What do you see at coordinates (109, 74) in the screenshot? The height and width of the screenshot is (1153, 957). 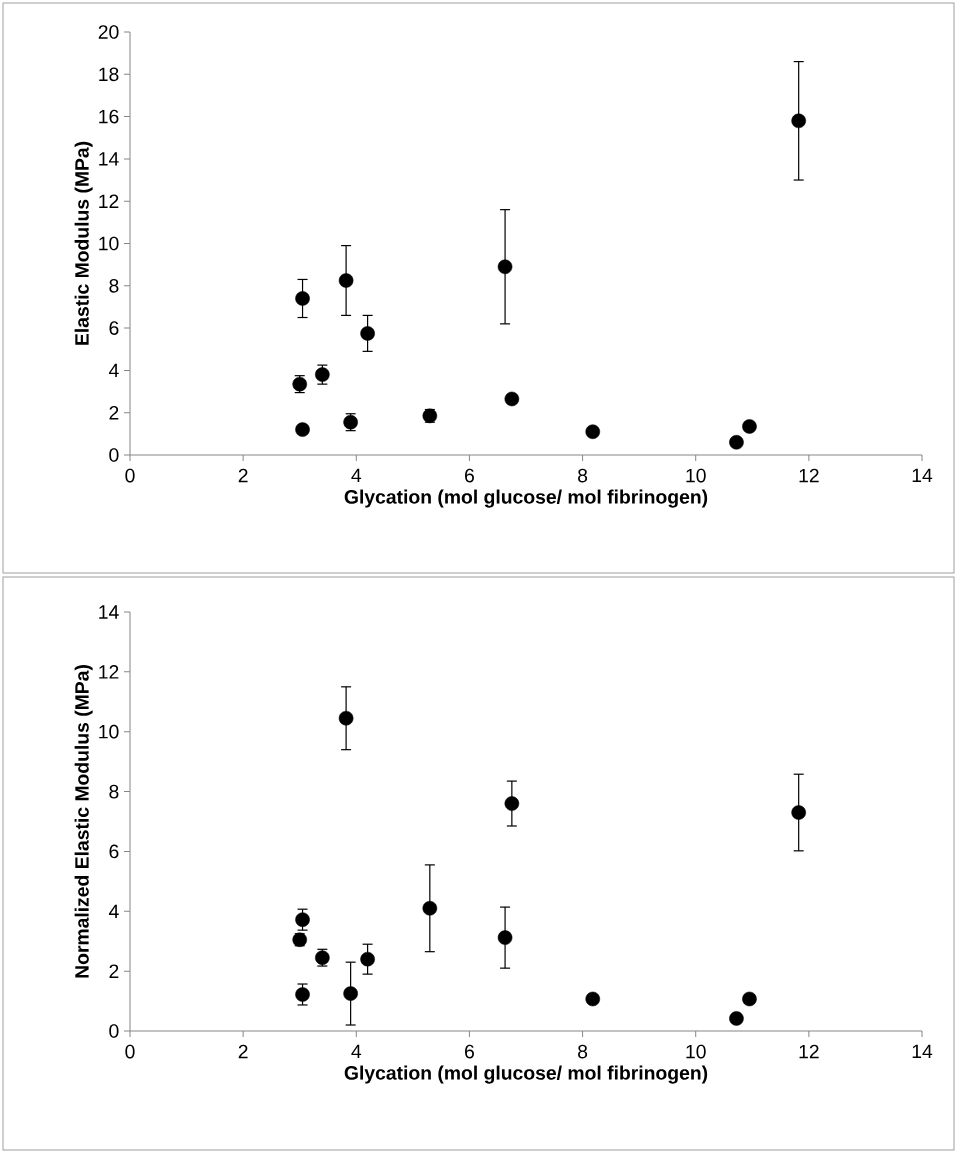 I see `y-tick-label: 18` at bounding box center [109, 74].